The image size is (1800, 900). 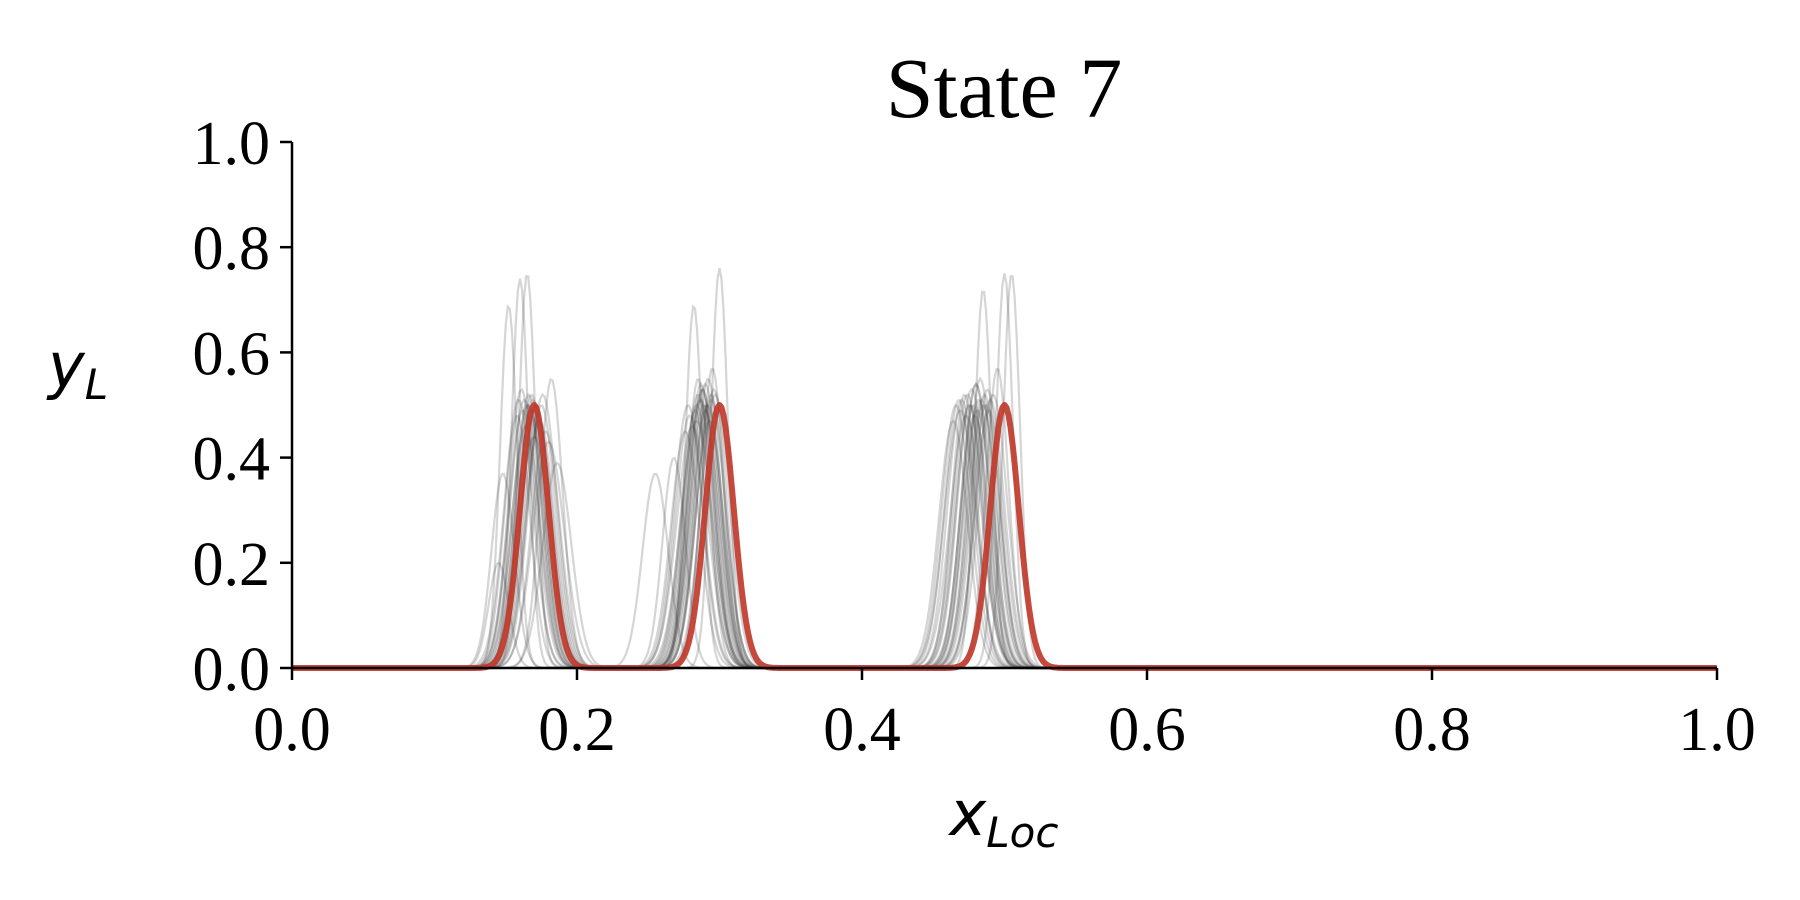 What do you see at coordinates (232, 670) in the screenshot?
I see `y-tick-label: 0.0` at bounding box center [232, 670].